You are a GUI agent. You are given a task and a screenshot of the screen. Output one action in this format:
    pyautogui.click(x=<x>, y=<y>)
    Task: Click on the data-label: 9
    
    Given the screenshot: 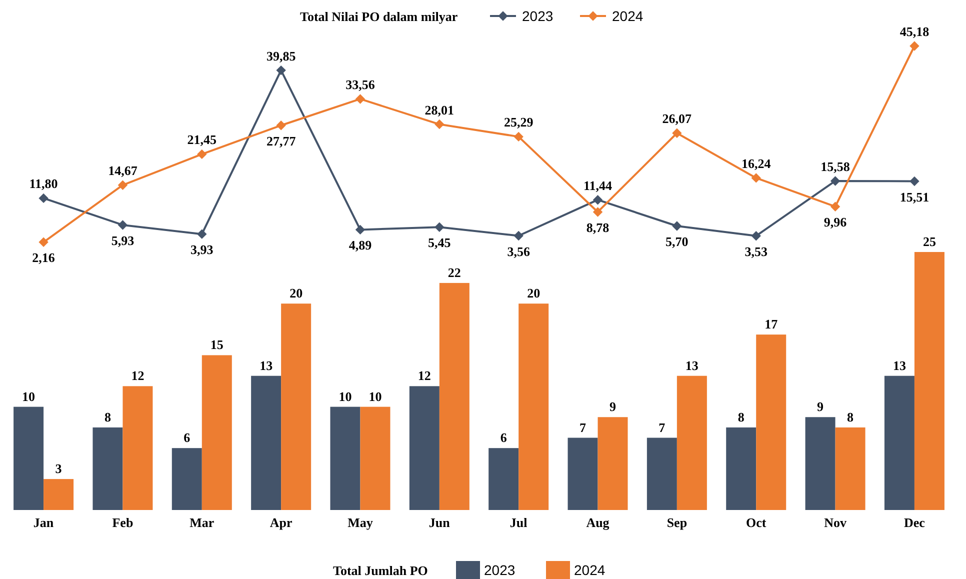 What is the action you would take?
    pyautogui.click(x=613, y=406)
    